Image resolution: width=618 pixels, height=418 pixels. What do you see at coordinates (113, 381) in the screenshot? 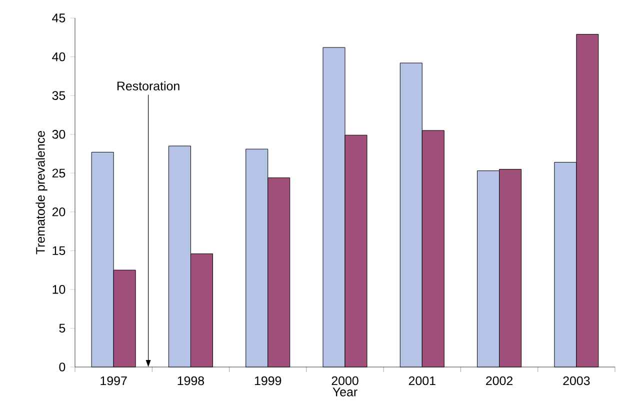
I see `x-tick-label: 1997` at bounding box center [113, 381].